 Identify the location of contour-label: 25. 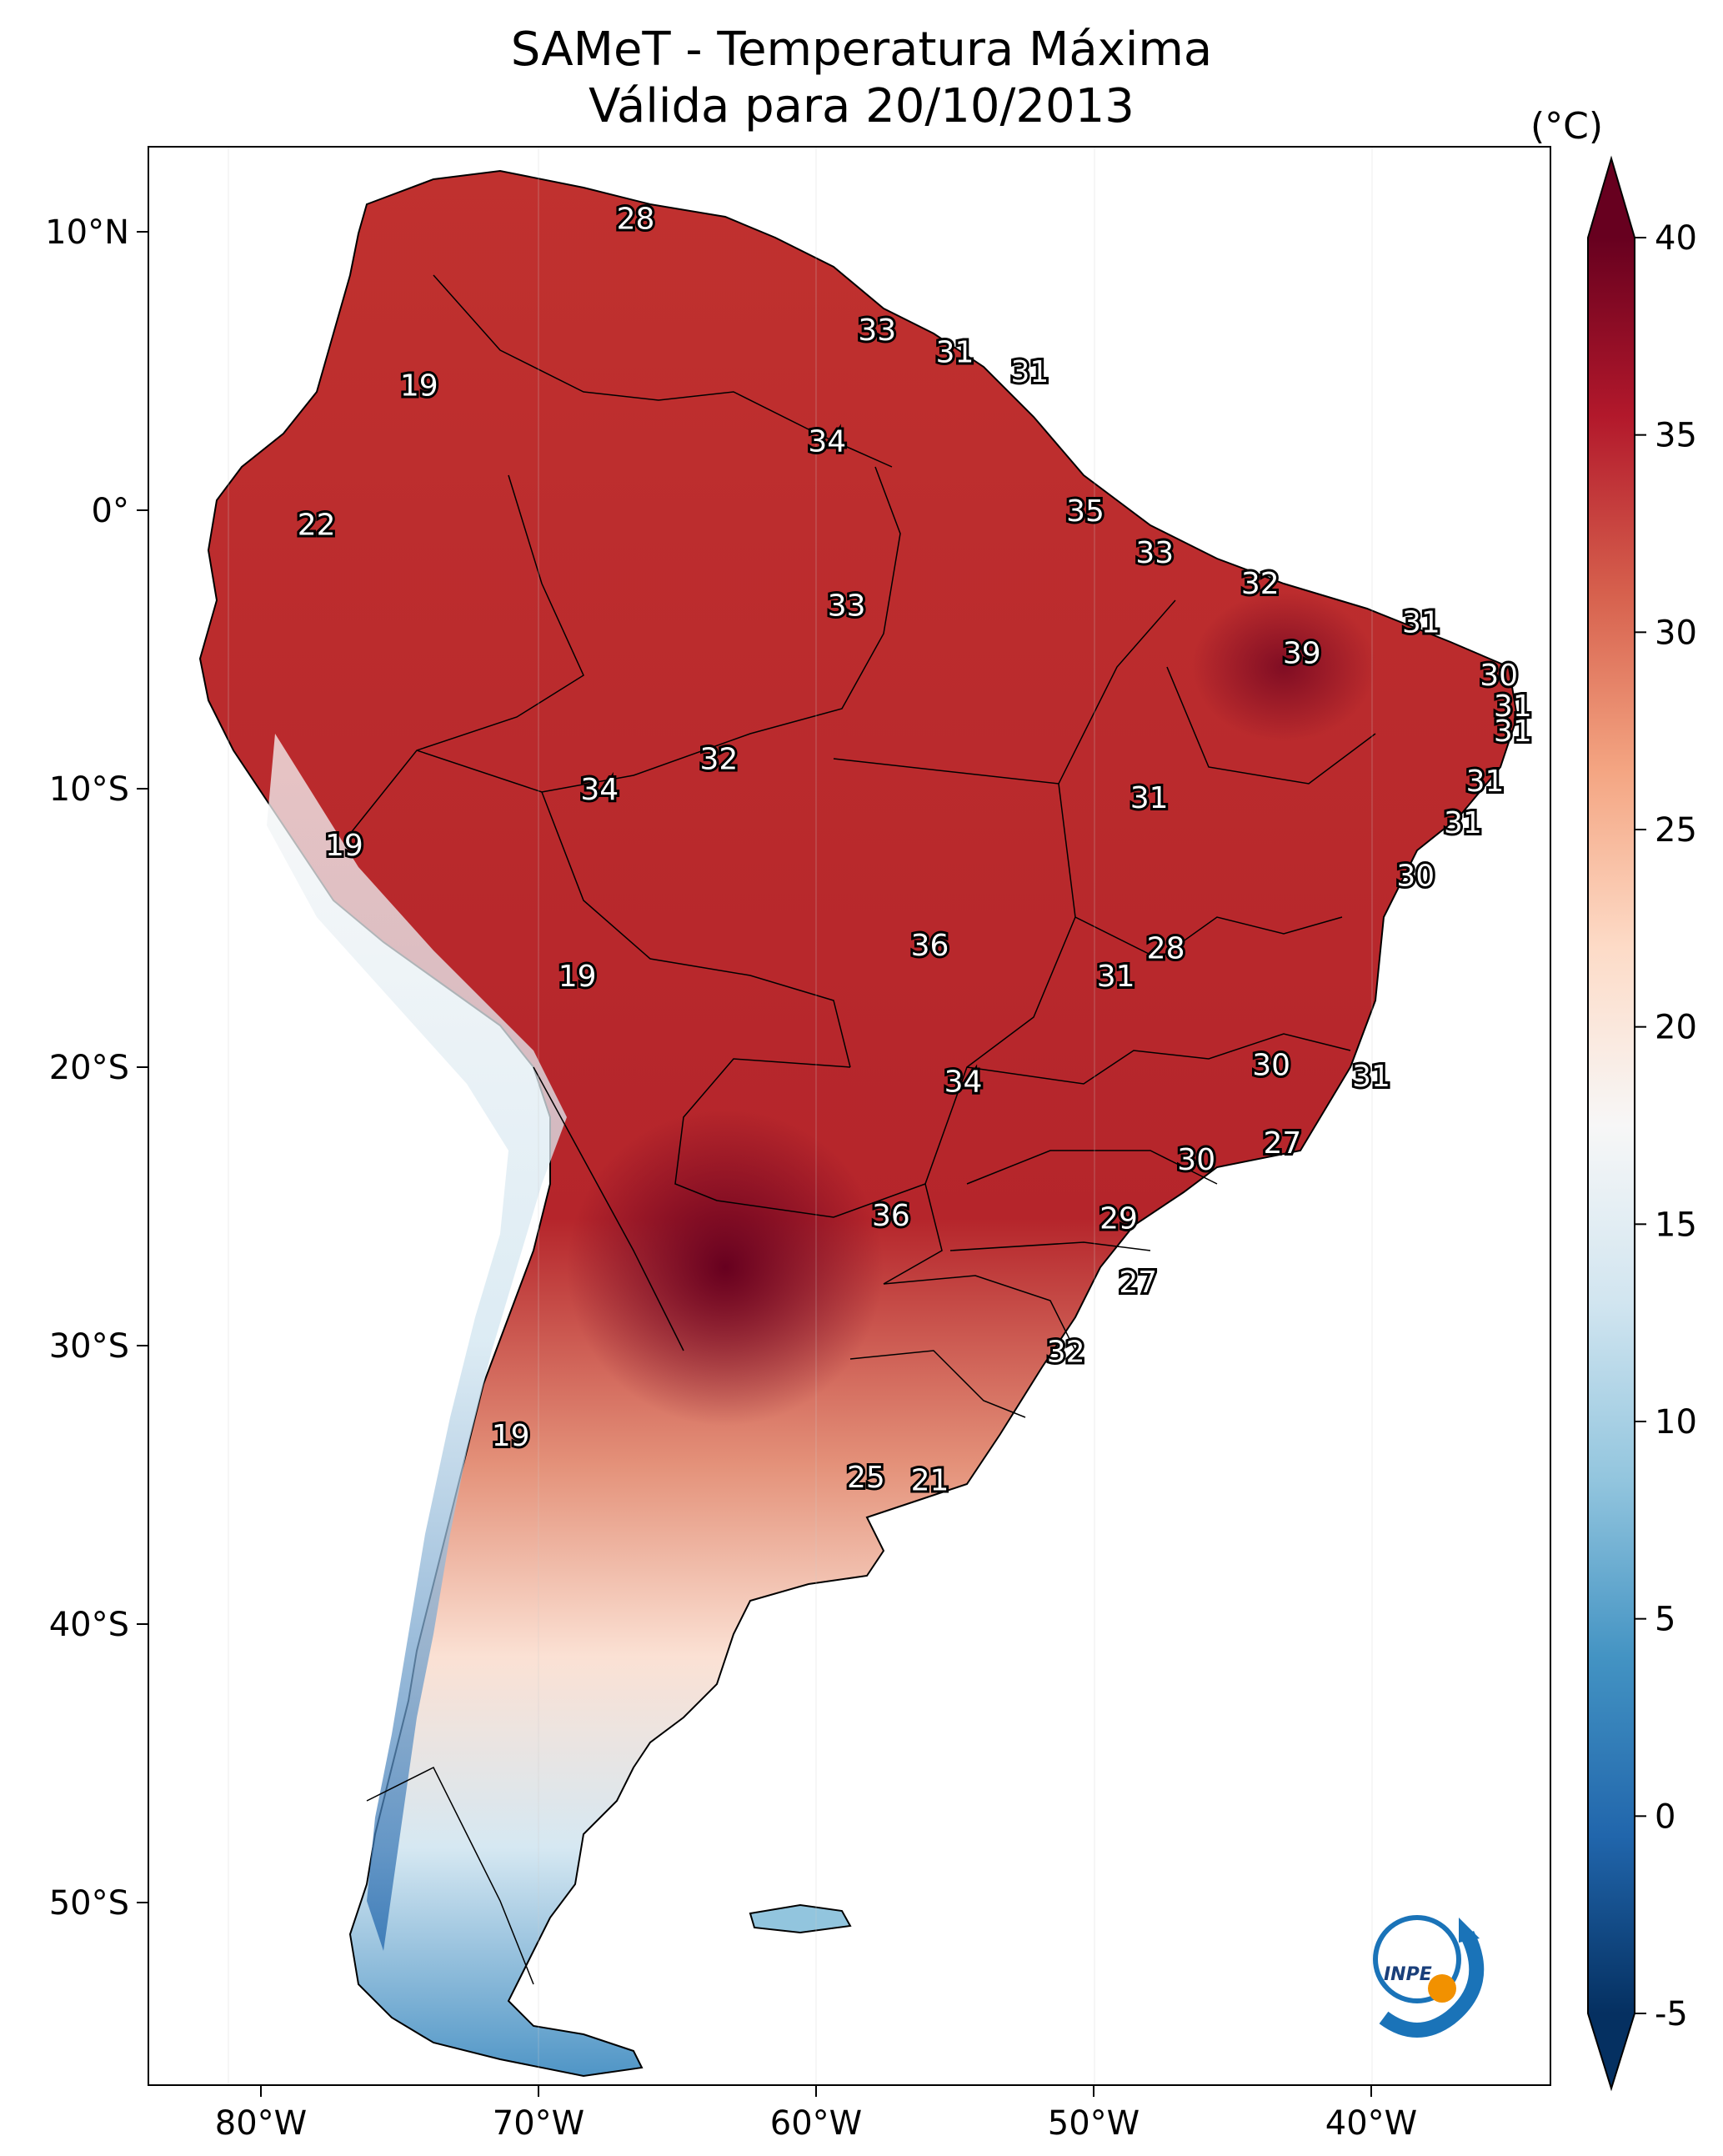
(866, 1478).